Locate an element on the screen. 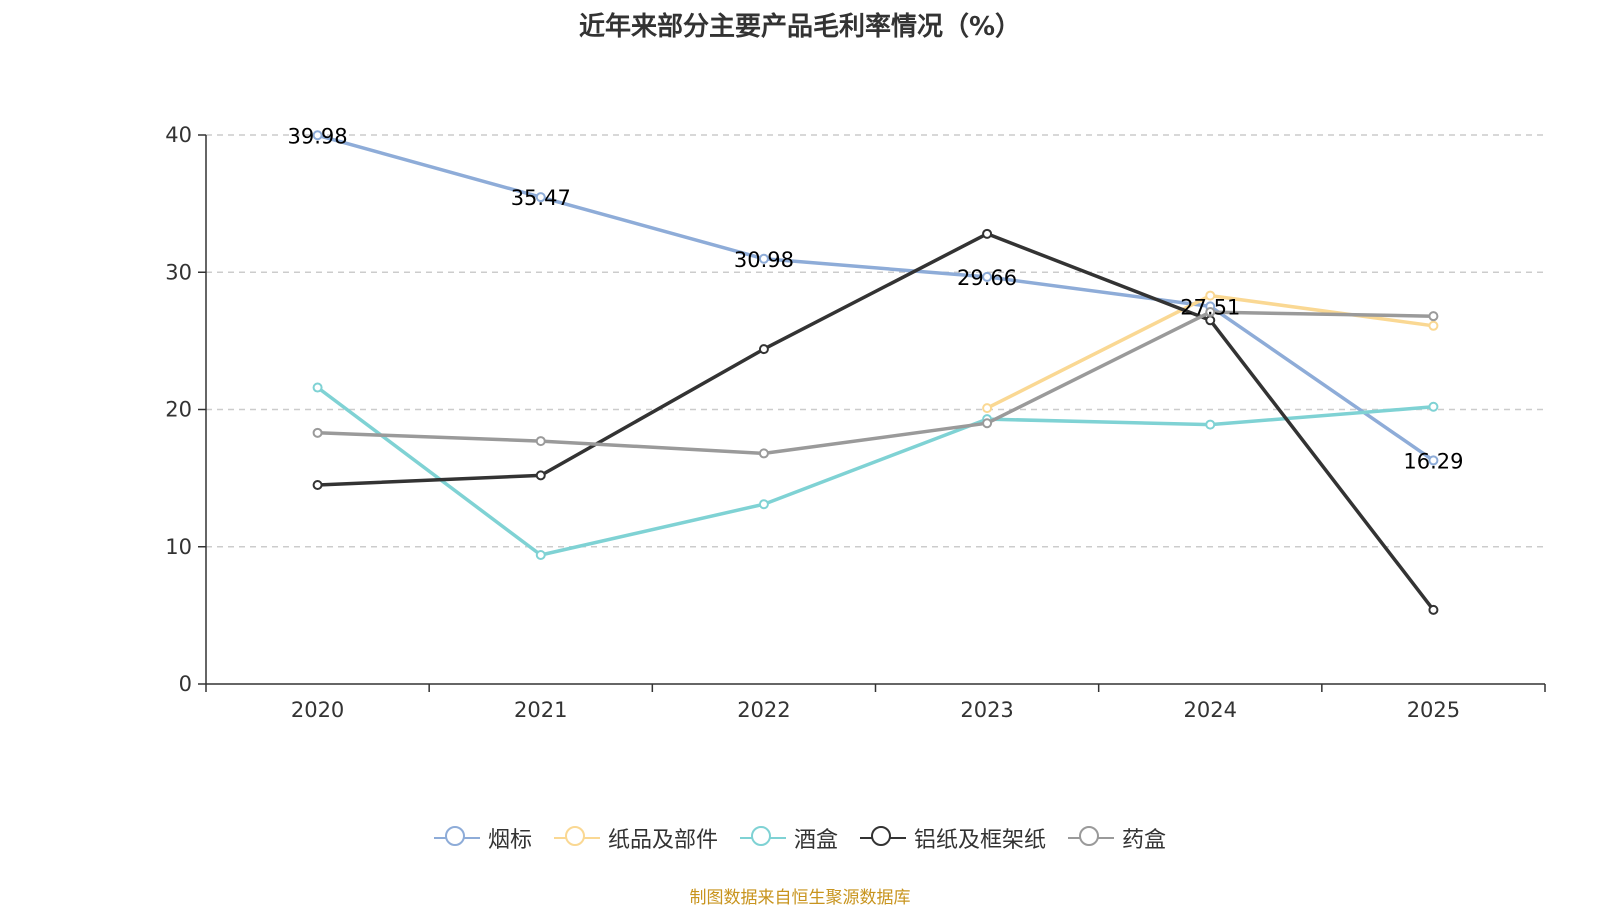  data-label: 29.66 is located at coordinates (987, 278).